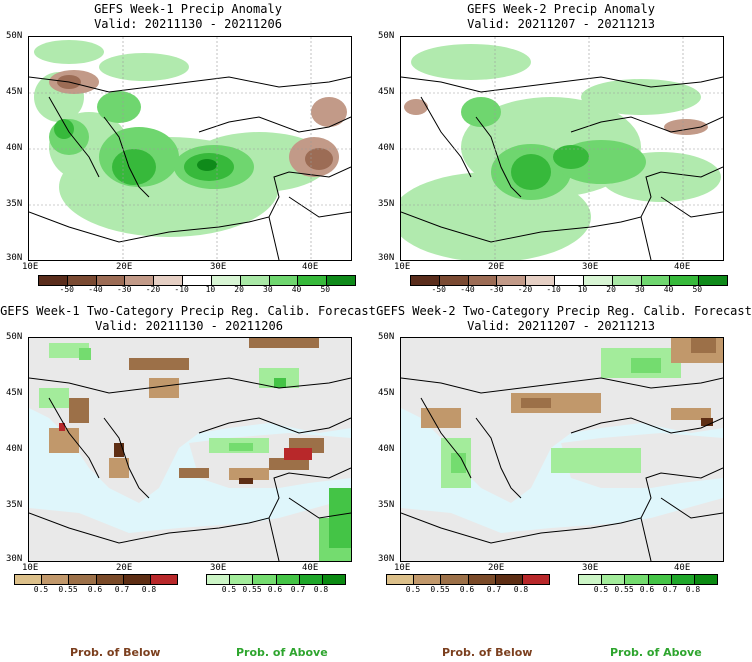  Describe the element at coordinates (386, 148) in the screenshot. I see `p2-lat-40: 40N` at that location.